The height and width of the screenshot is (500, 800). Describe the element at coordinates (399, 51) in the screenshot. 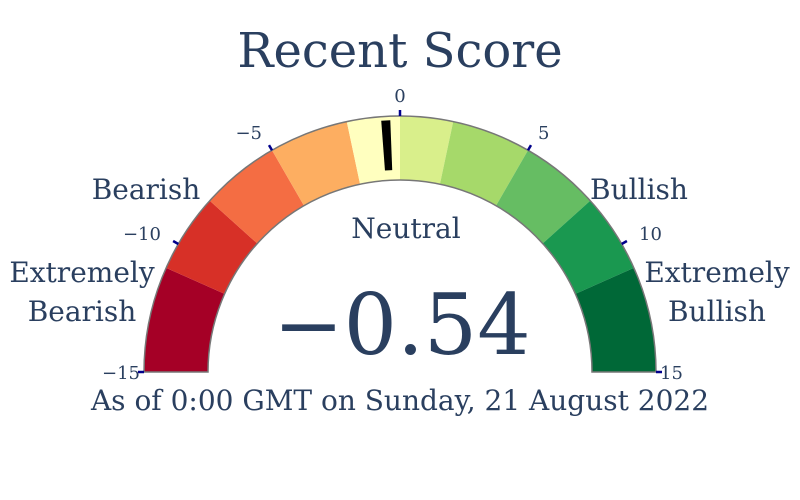

I see `chart-title: Recent Score` at that location.